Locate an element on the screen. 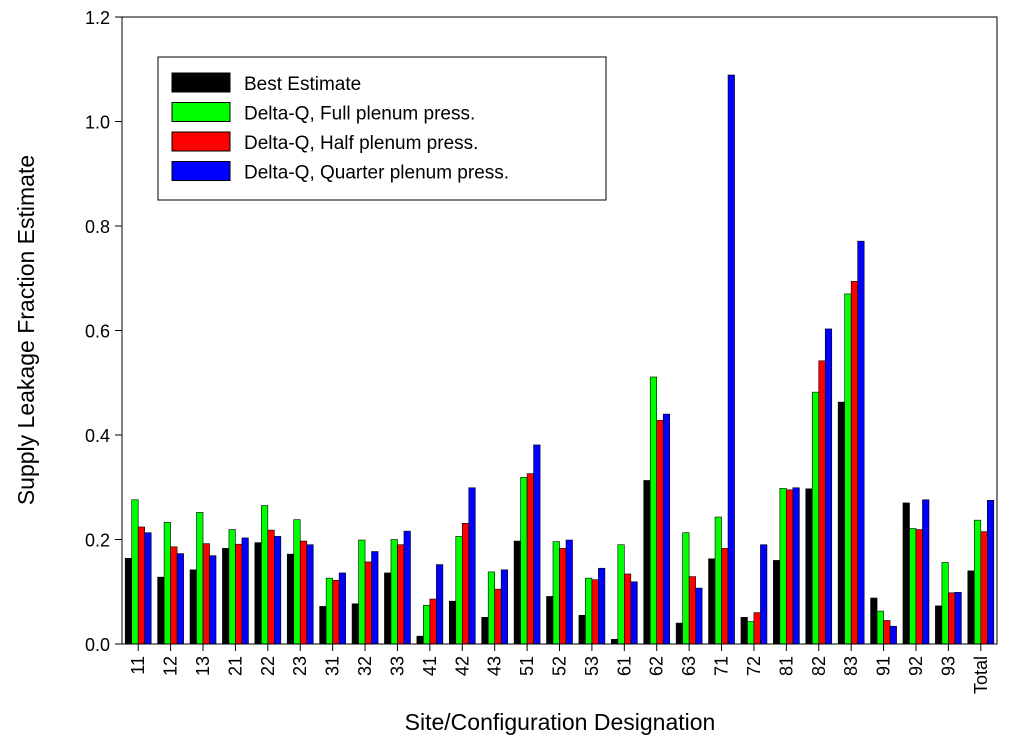 The image size is (1011, 744). legend-swatch is located at coordinates (201, 141).